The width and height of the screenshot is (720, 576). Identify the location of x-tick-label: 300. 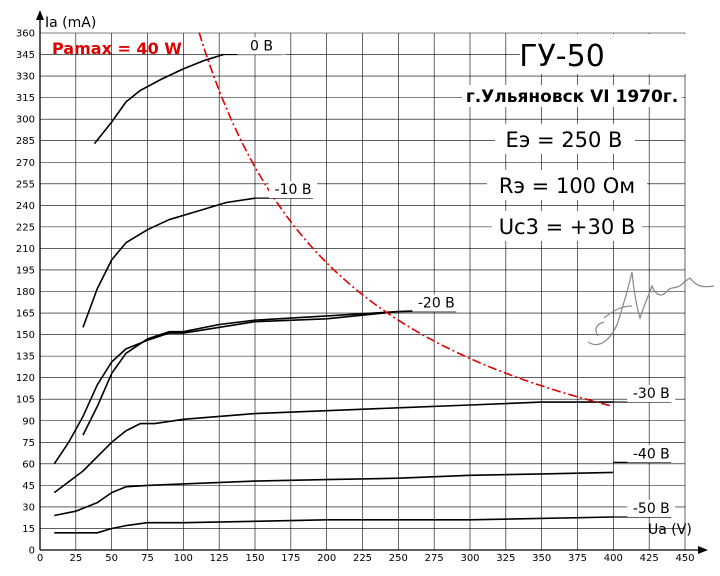
(469, 558).